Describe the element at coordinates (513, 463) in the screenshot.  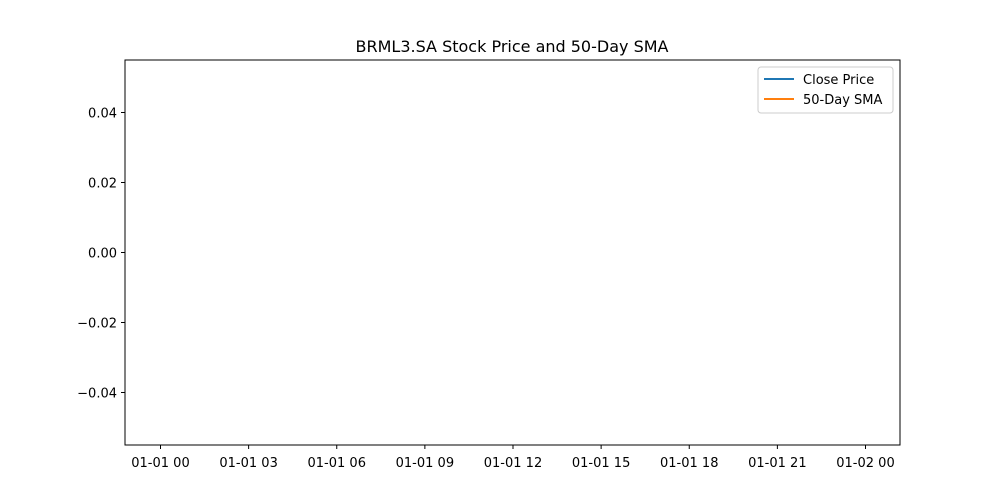
I see `x-tick-label: 01-01 12` at that location.